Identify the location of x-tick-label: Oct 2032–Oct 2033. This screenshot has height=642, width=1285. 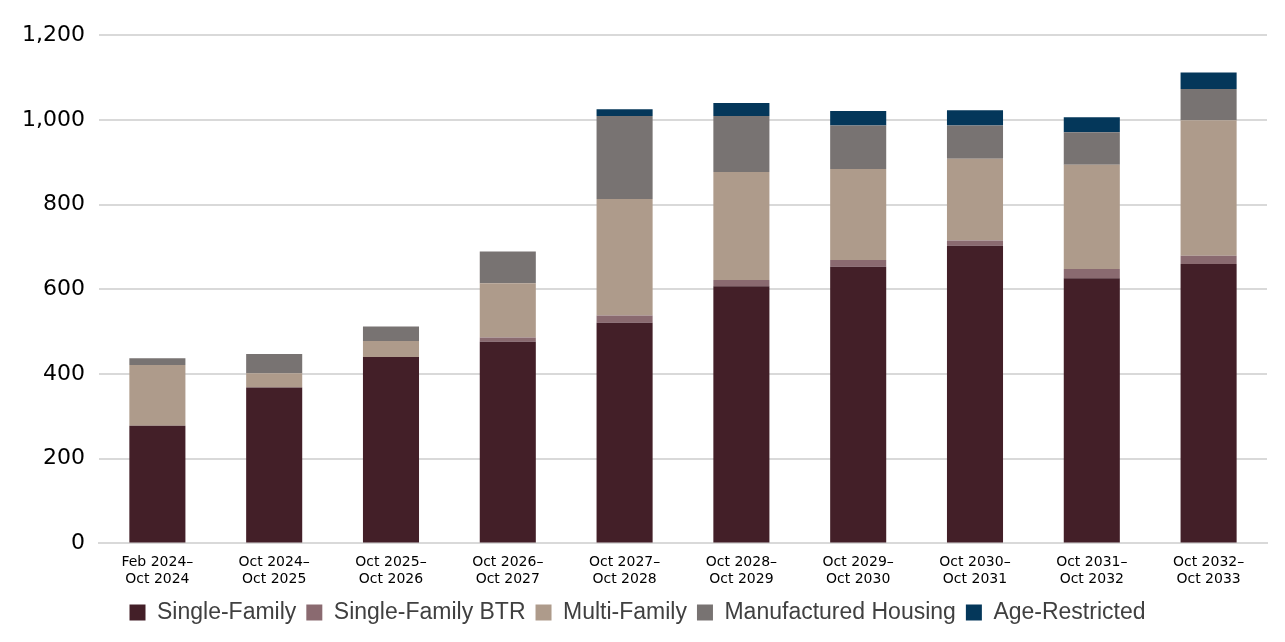
(1208, 570).